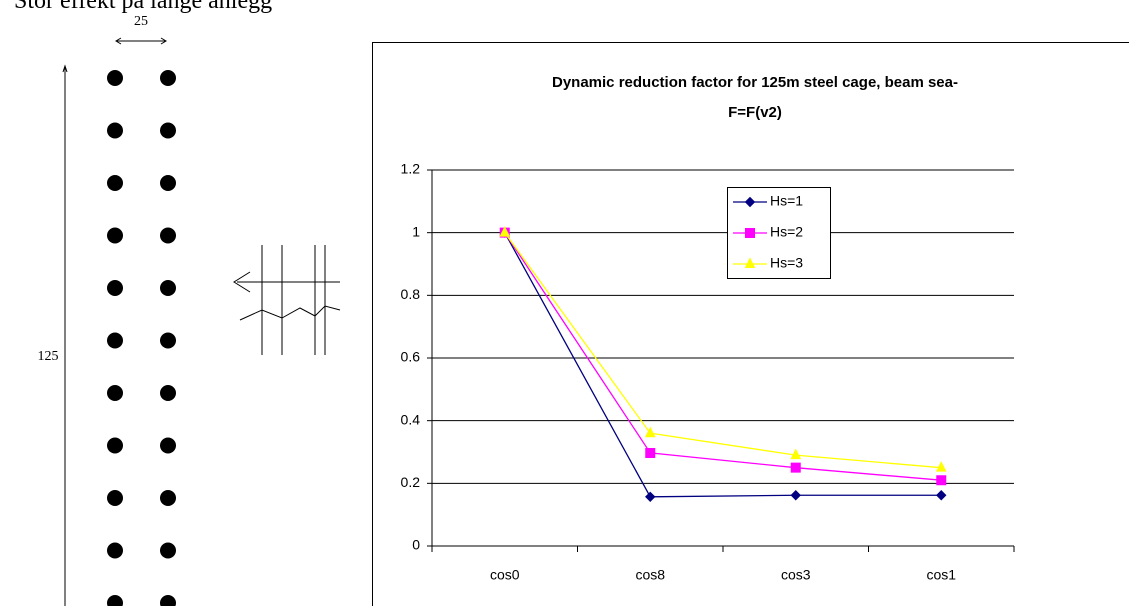  I want to click on x-tick-label: cos1, so click(941, 575).